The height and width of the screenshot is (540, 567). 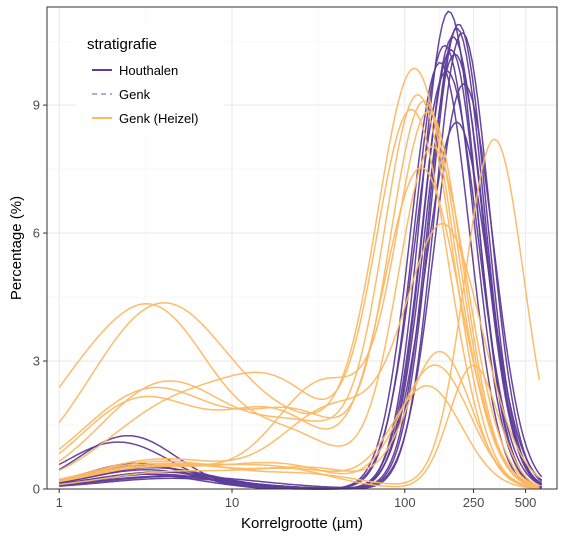 I want to click on legend-entry-genk: Genk, so click(x=121, y=94).